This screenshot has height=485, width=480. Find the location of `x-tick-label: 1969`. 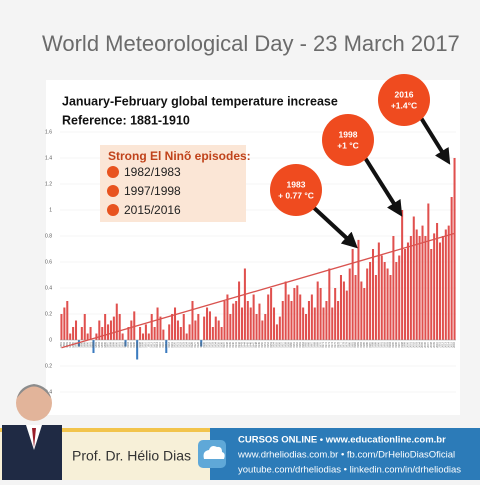

x-tick-label: 1969 is located at coordinates (317, 344).